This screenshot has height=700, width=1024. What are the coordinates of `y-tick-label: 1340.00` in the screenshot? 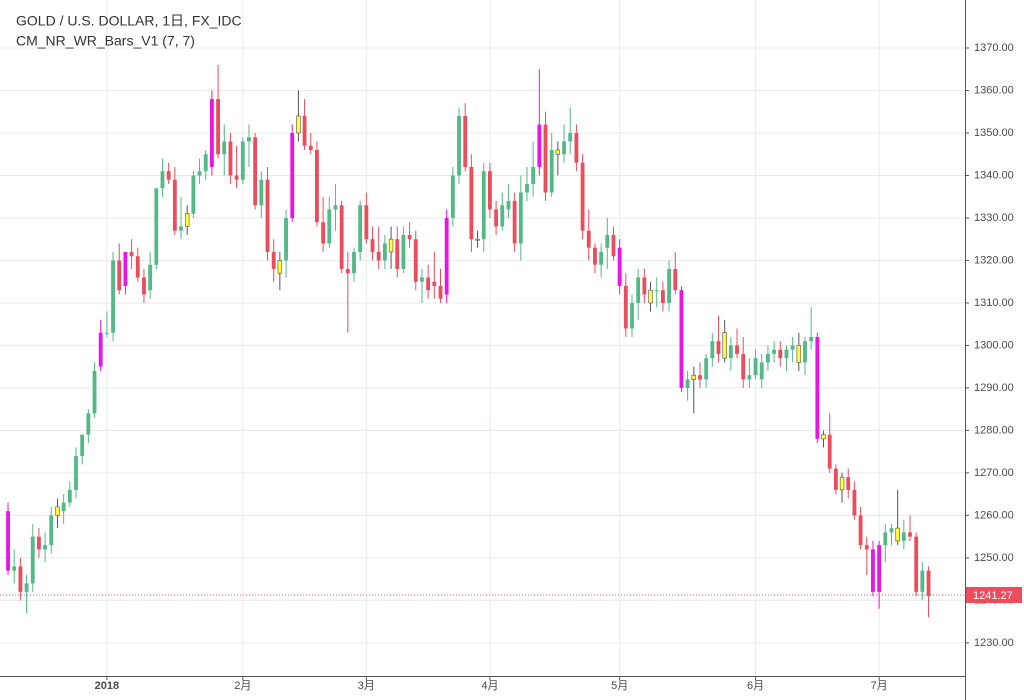 It's located at (994, 175).